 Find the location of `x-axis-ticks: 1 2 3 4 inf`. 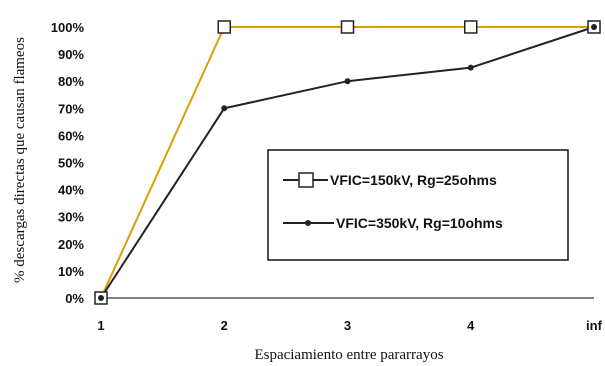

x-axis-ticks: 1 2 3 4 inf is located at coordinates (349, 325).